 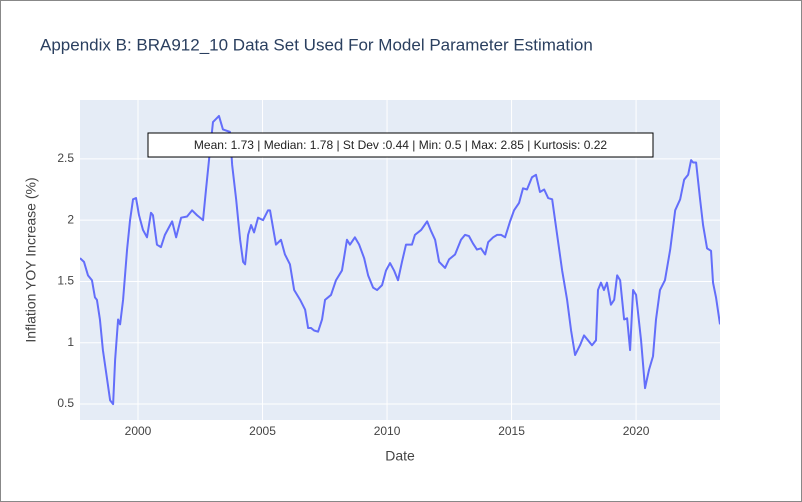 I want to click on x-tick-label: 2010, so click(x=387, y=431).